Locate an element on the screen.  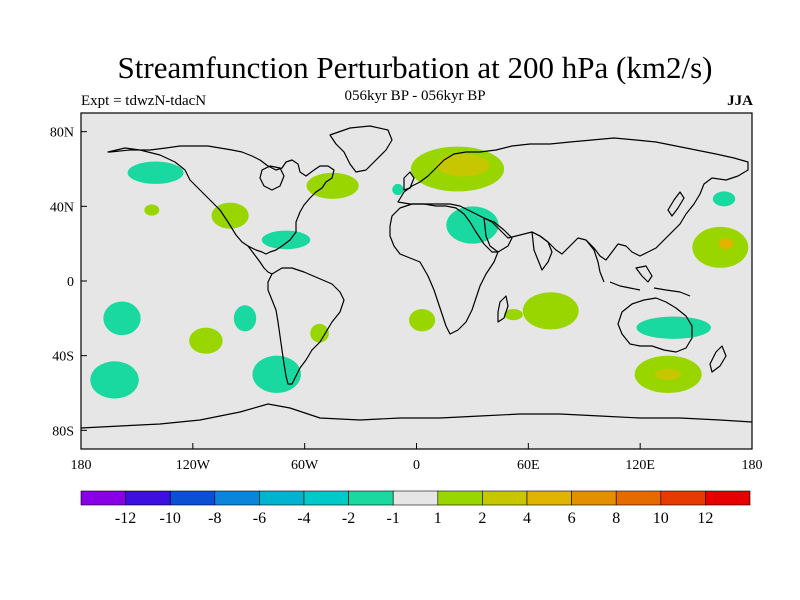
lat-tick-label: 80N is located at coordinates (62, 133).